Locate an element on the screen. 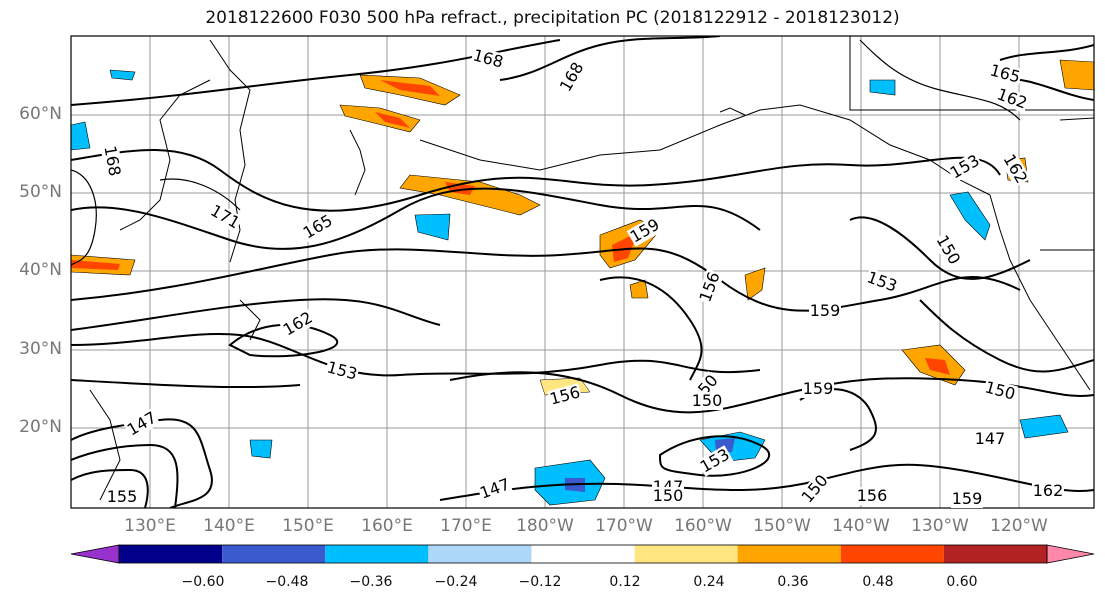 This screenshot has height=601, width=1105. colorbar-tick-label: 0.60 is located at coordinates (962, 582).